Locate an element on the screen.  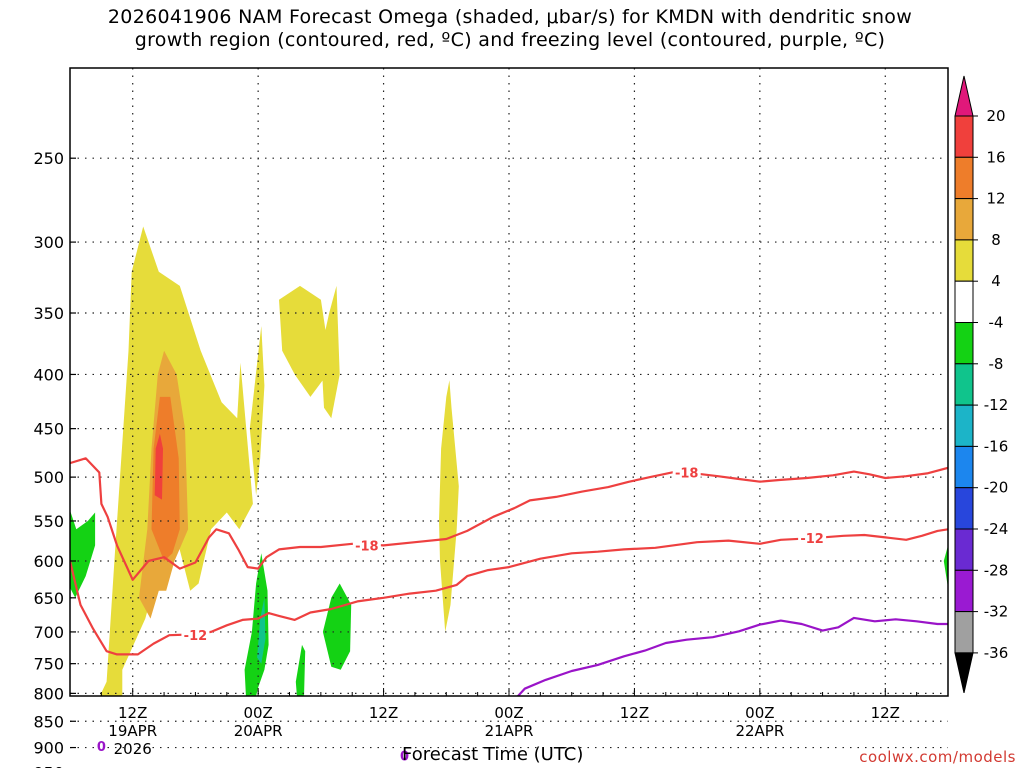
y-tick-label: 350 is located at coordinates (48, 313).